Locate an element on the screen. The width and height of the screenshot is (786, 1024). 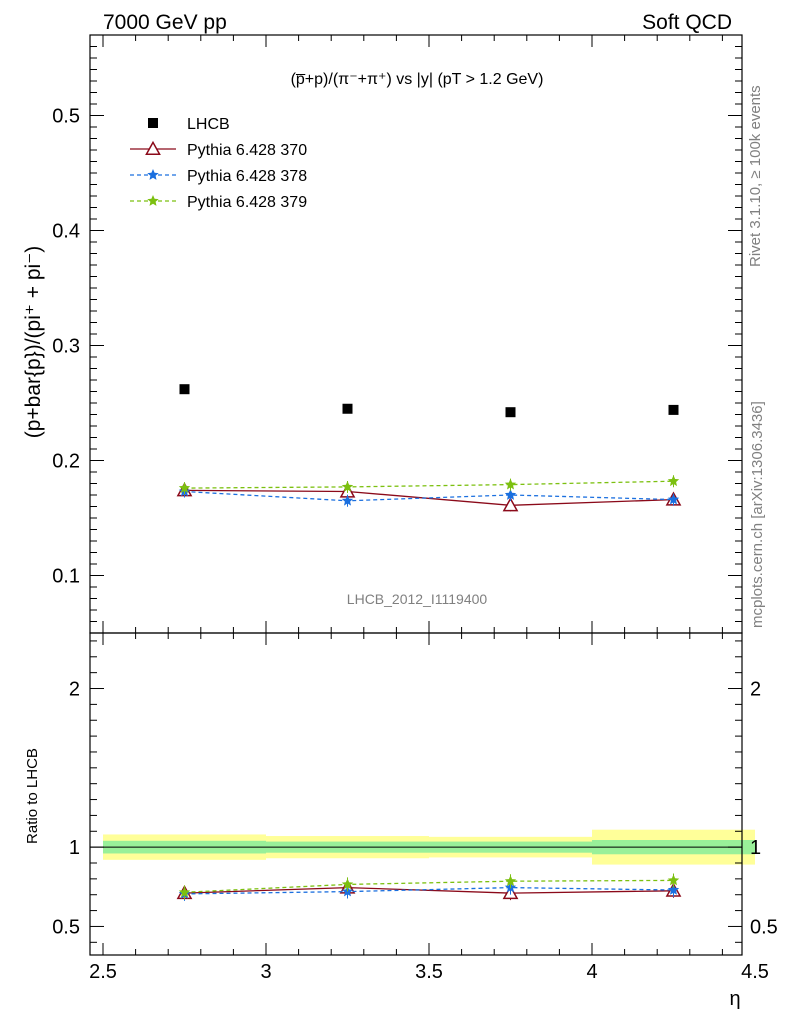
ratio-y-tick-label-right: 1 is located at coordinates (755, 848).